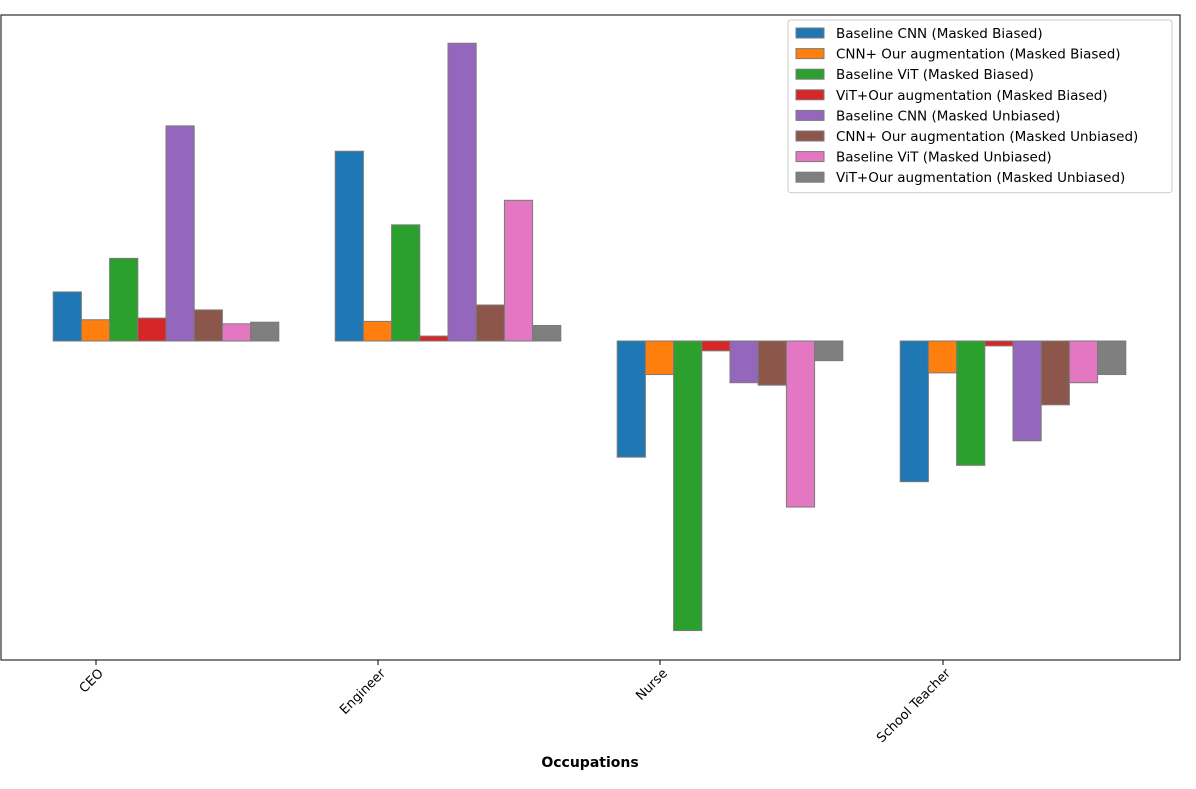 This screenshot has height=789, width=1196. Describe the element at coordinates (515, 703) in the screenshot. I see `x-ticks: CEO Engineer Nurse School Teacher` at that location.